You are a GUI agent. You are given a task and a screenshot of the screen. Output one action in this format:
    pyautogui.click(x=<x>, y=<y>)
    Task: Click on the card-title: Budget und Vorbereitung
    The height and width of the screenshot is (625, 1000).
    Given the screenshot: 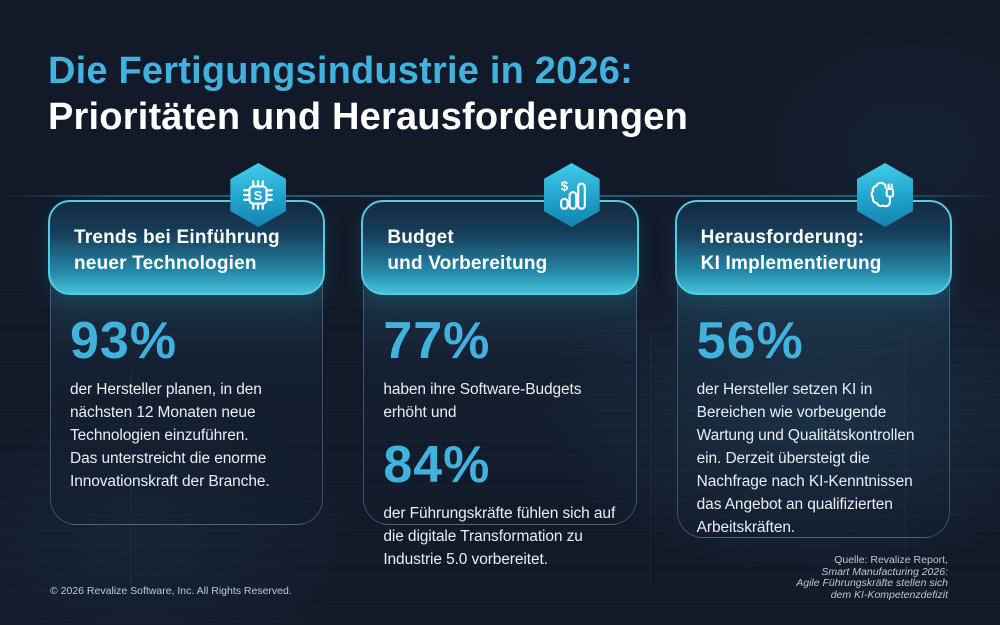 What is the action you would take?
    pyautogui.click(x=467, y=250)
    